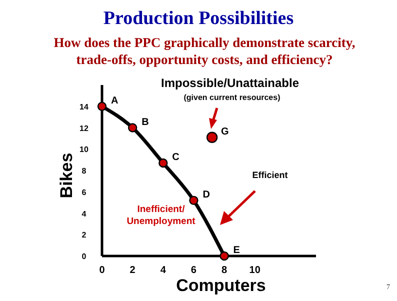 The height and width of the screenshot is (301, 397). Describe the element at coordinates (221, 285) in the screenshot. I see `x-axis-title: Computers` at that location.